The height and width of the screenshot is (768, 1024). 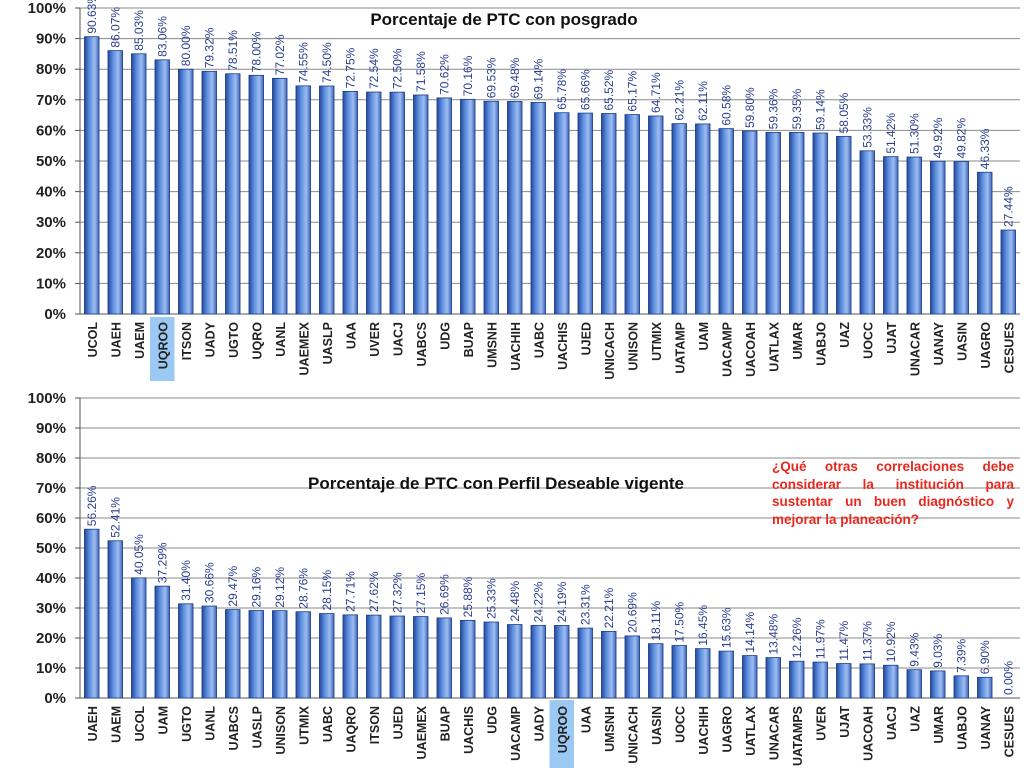 I want to click on category-label: UAEH, so click(x=93, y=723).